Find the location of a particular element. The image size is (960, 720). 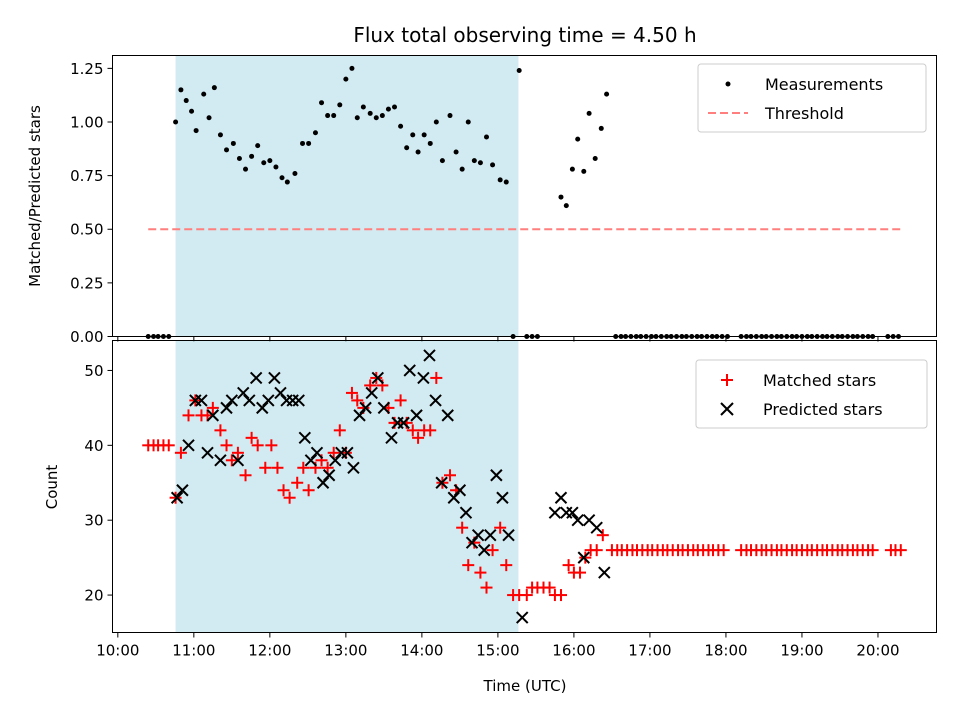

x-tick-label: 14:00 is located at coordinates (421, 651).